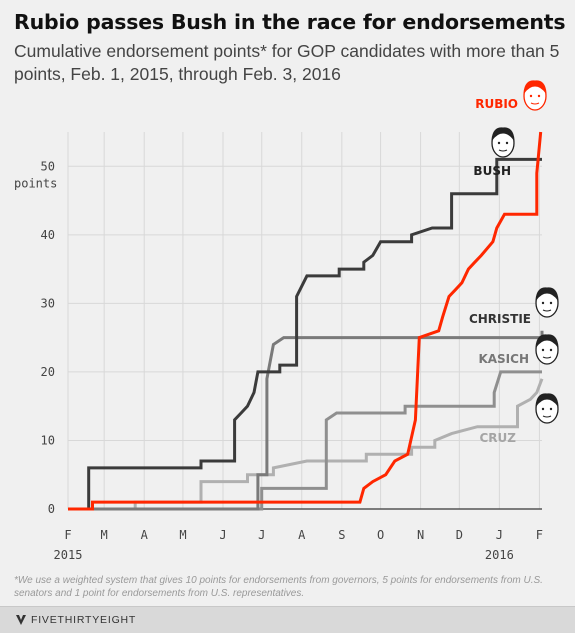 This screenshot has height=633, width=575. What do you see at coordinates (459, 535) in the screenshot?
I see `x-tick-label: D` at bounding box center [459, 535].